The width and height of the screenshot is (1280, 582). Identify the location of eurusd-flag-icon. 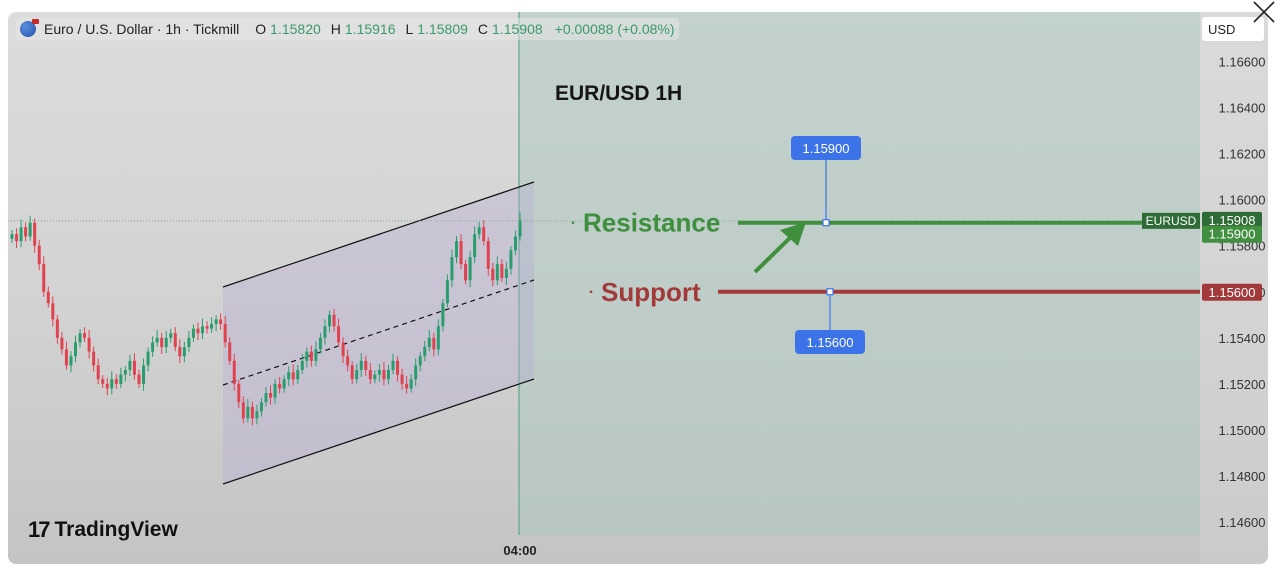
(29, 28).